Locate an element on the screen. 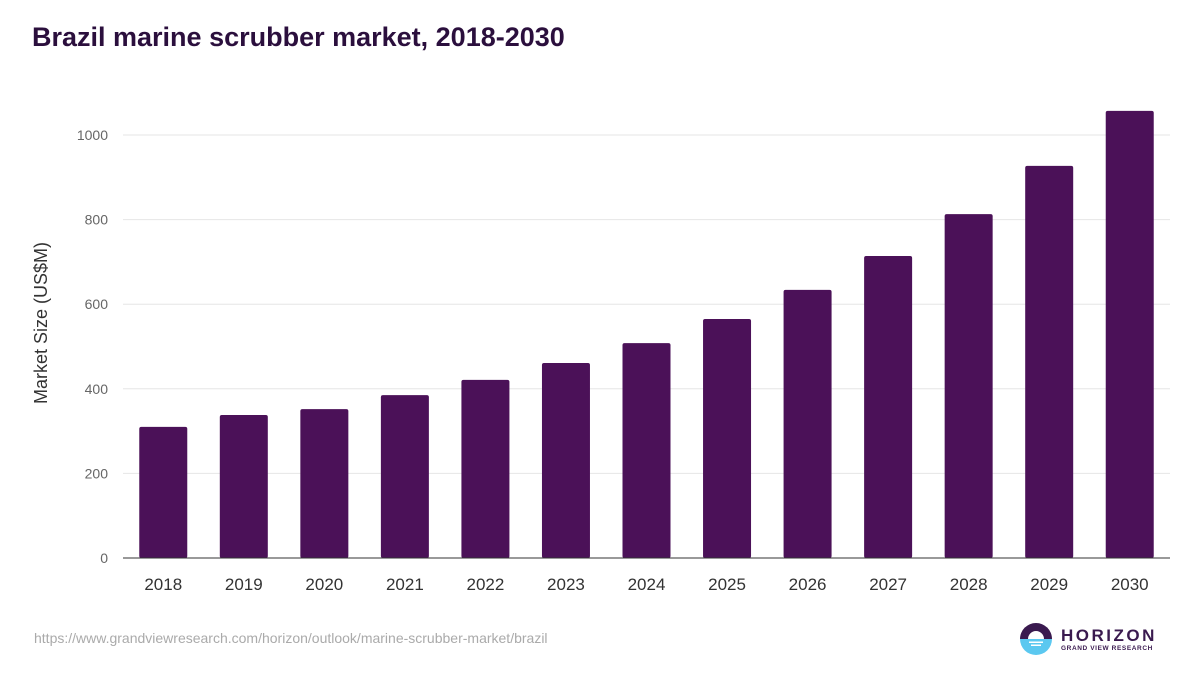  bar-2021 is located at coordinates (404, 476).